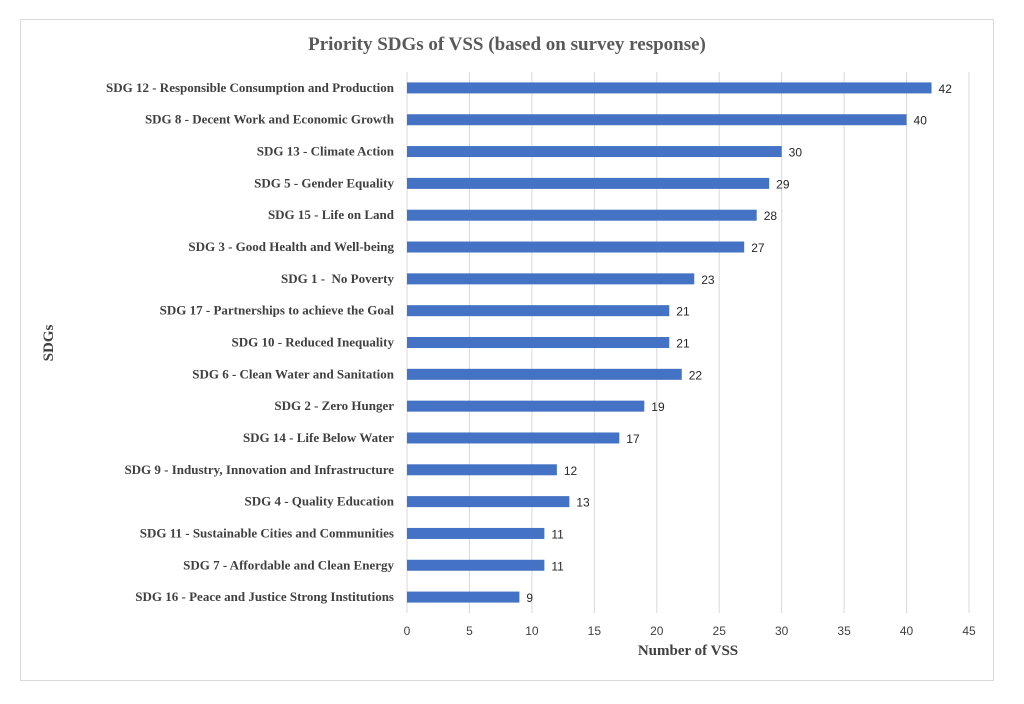 The image size is (1024, 704). I want to click on x-tick-label: 30, so click(782, 631).